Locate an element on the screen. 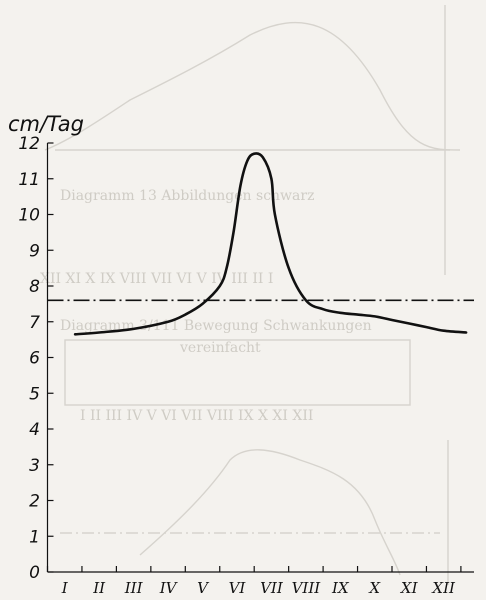 This screenshot has width=486, height=600. y-tick-label: 2 is located at coordinates (34, 502).